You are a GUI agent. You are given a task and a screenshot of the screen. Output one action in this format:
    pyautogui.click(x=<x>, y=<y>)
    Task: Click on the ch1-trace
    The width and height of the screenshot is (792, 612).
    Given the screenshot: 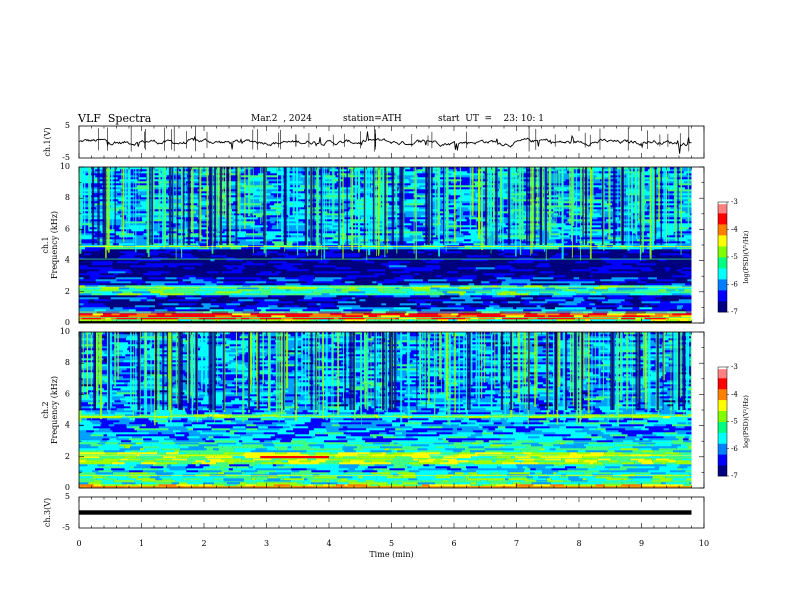 What is the action you would take?
    pyautogui.click(x=385, y=142)
    